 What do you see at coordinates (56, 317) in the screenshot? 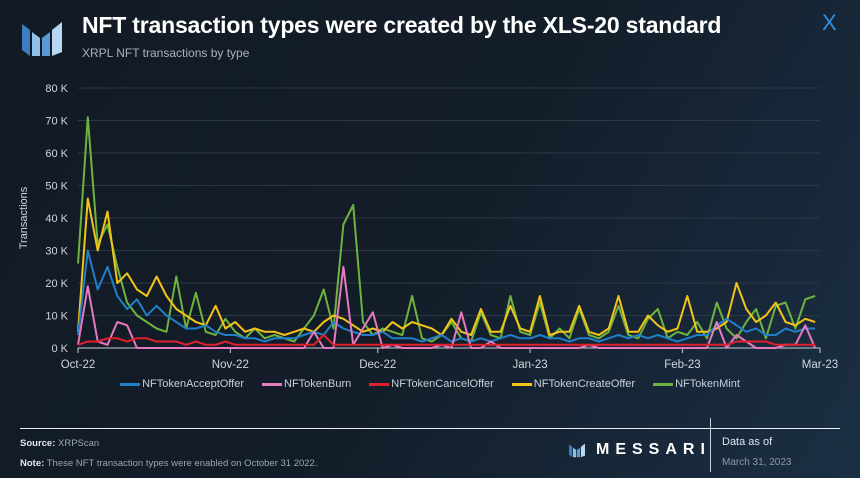
I see `y-tick-label: 10 K` at bounding box center [56, 317].